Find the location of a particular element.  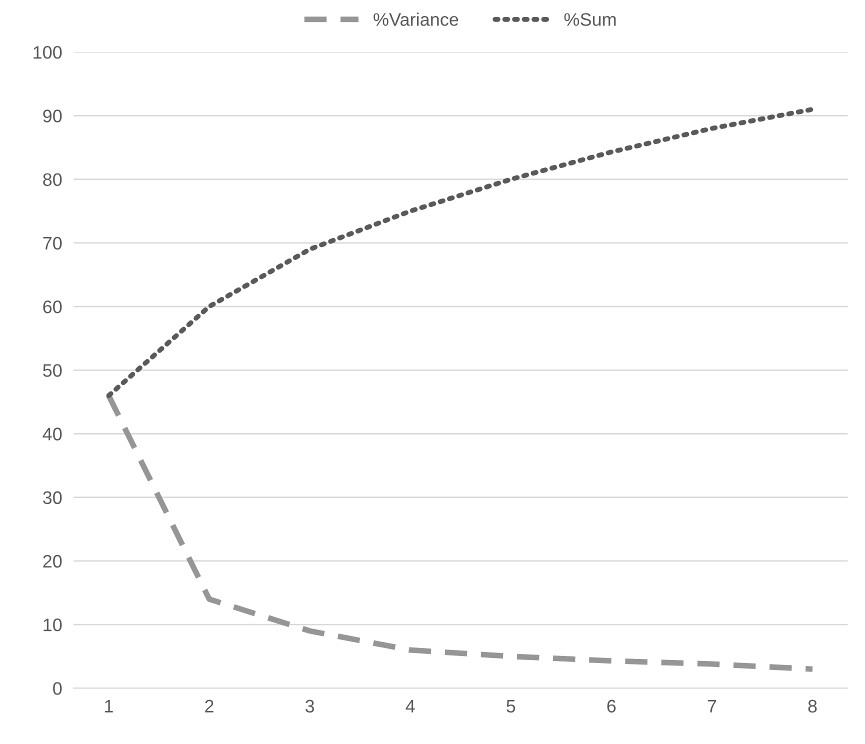

y-tick-label: 50 is located at coordinates (52, 370).